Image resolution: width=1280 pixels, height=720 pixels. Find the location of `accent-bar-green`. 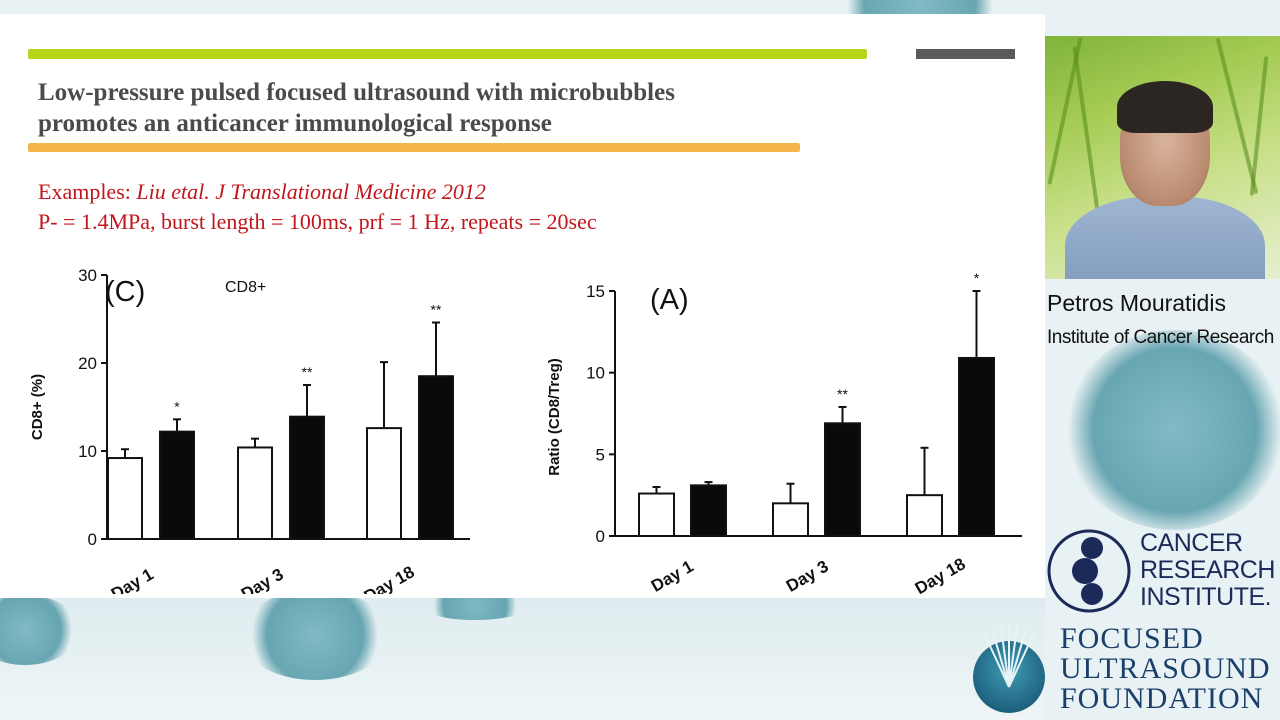

accent-bar-green is located at coordinates (447, 54).